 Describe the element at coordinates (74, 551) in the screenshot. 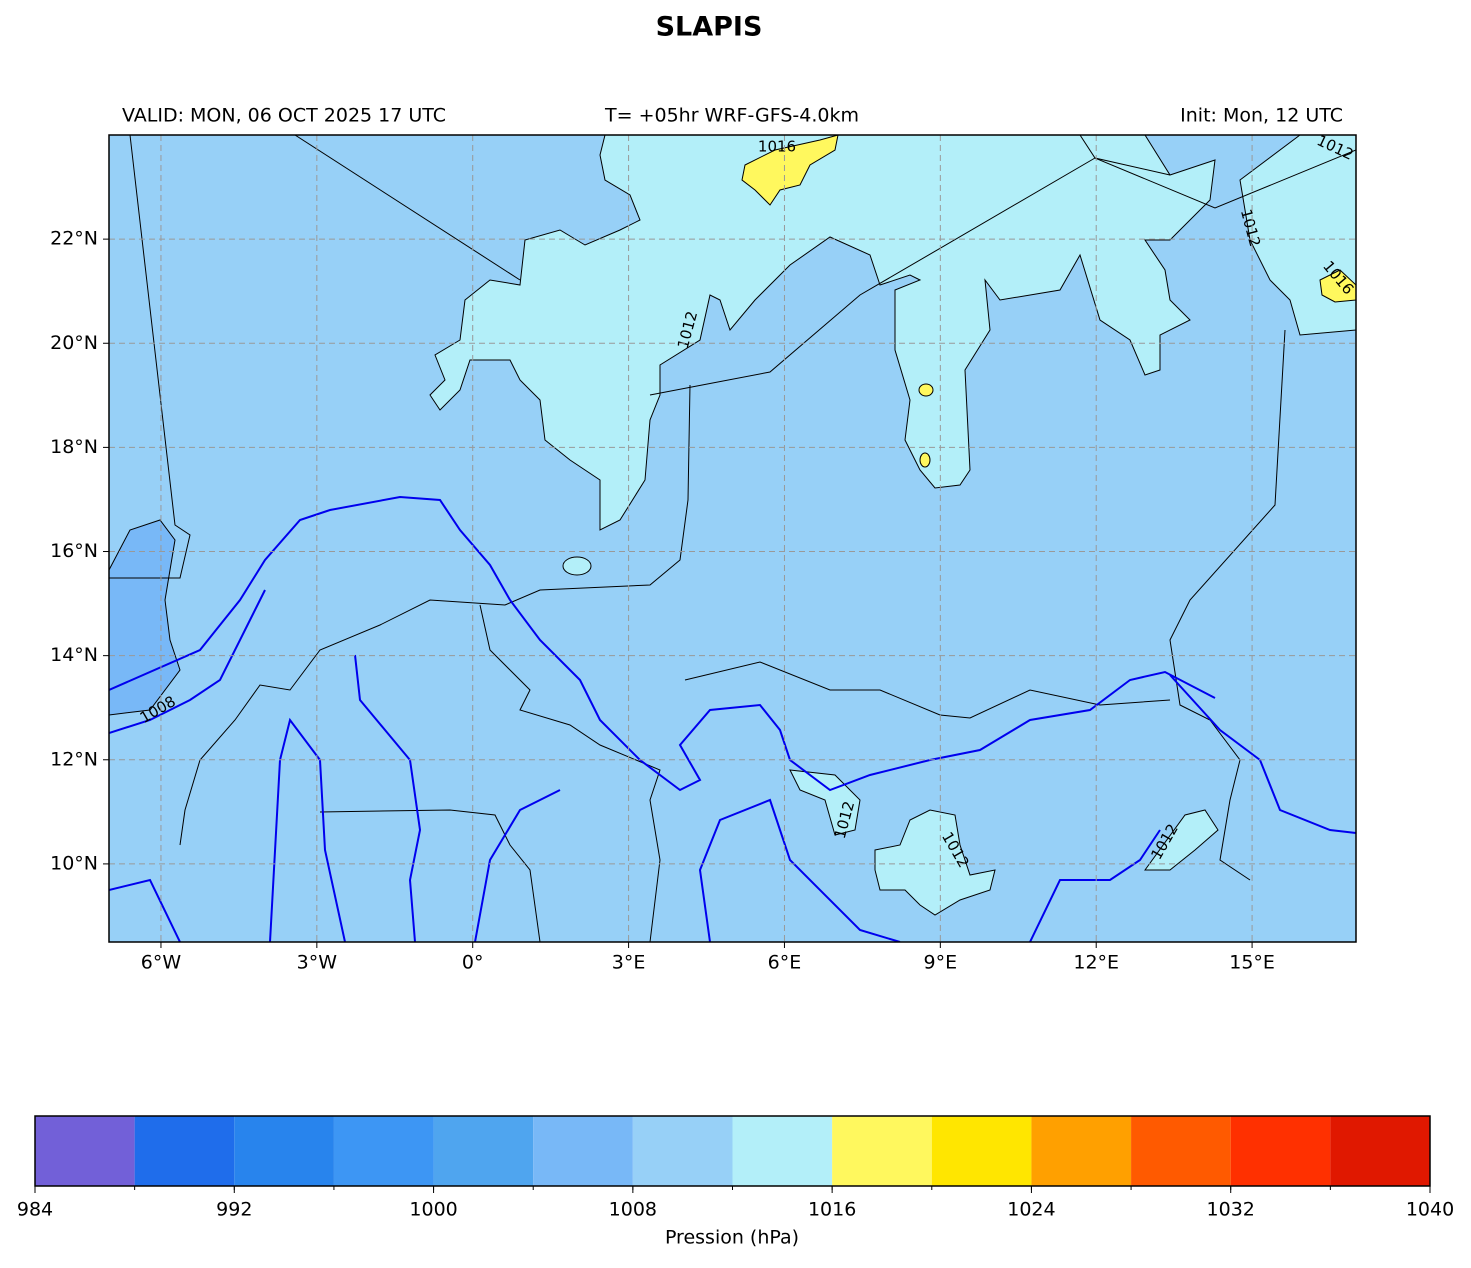

I see `y-tick-label: 16°N` at that location.